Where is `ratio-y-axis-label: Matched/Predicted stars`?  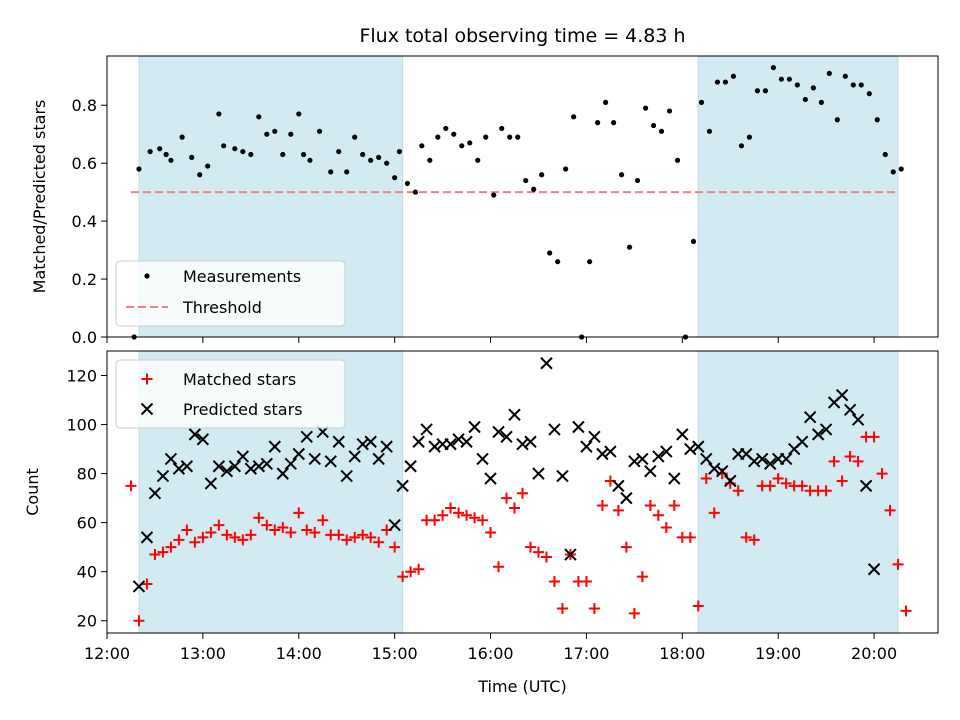
ratio-y-axis-label: Matched/Predicted stars is located at coordinates (39, 197).